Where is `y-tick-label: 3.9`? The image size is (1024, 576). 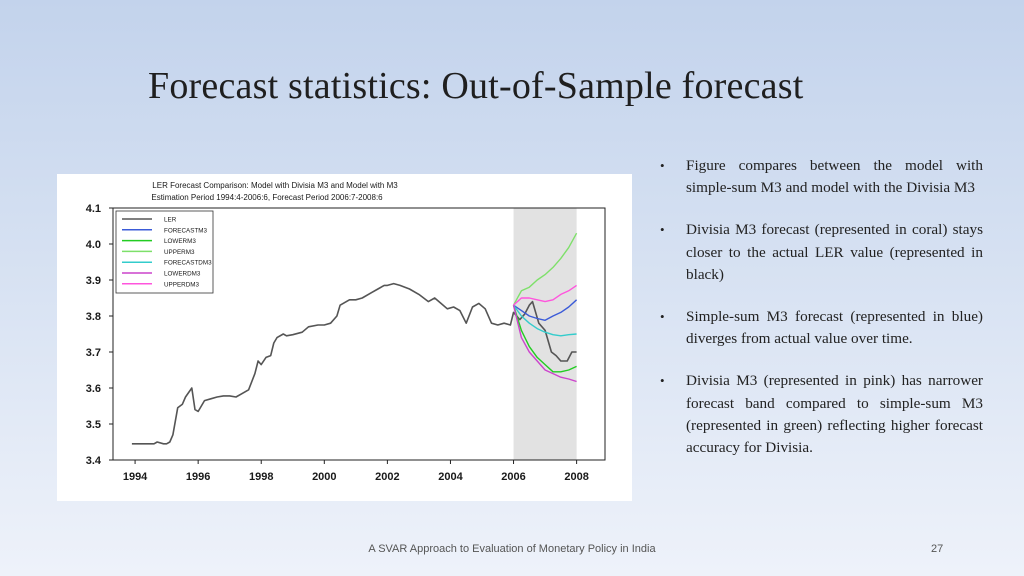 y-tick-label: 3.9 is located at coordinates (93, 281).